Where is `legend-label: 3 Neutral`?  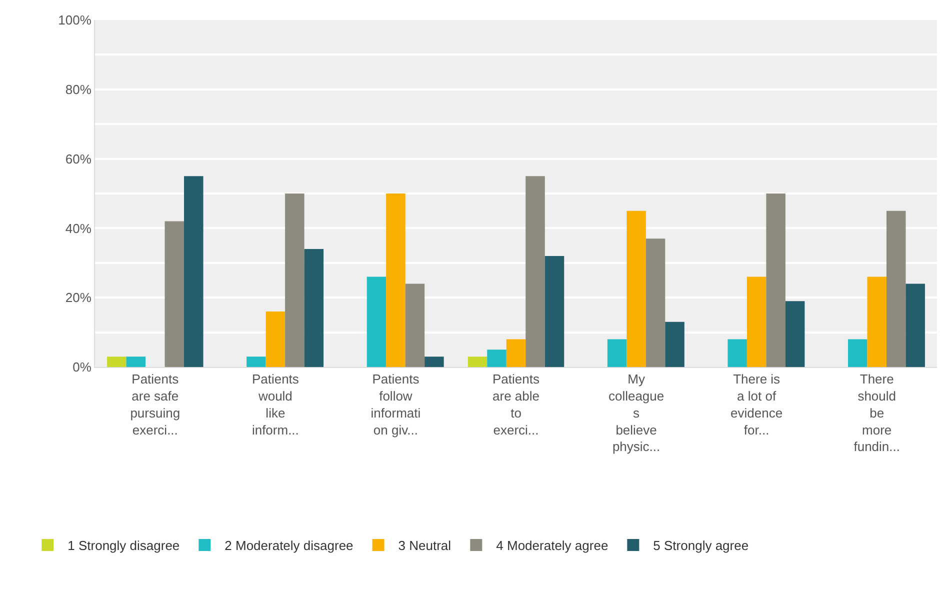 legend-label: 3 Neutral is located at coordinates (425, 546).